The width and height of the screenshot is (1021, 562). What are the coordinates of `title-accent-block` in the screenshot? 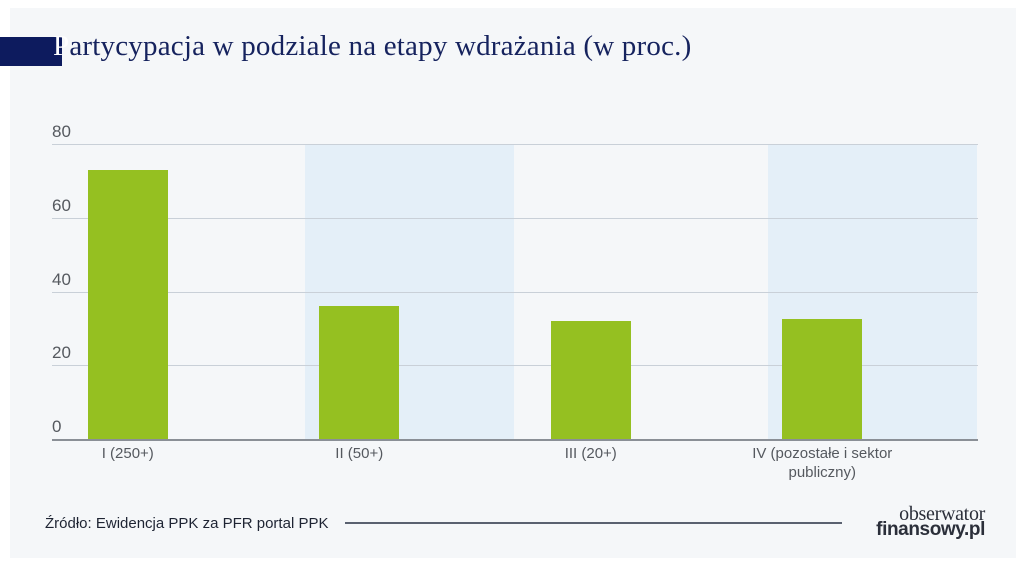 It's located at (31, 51).